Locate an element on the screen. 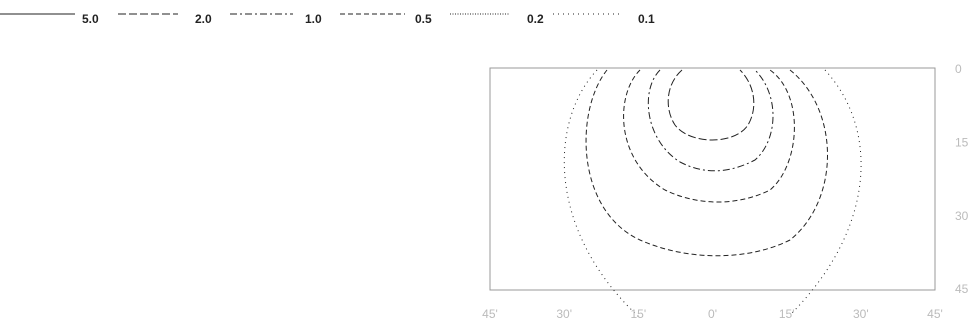 The image size is (971, 324). y-tick-label: 45 is located at coordinates (962, 289).